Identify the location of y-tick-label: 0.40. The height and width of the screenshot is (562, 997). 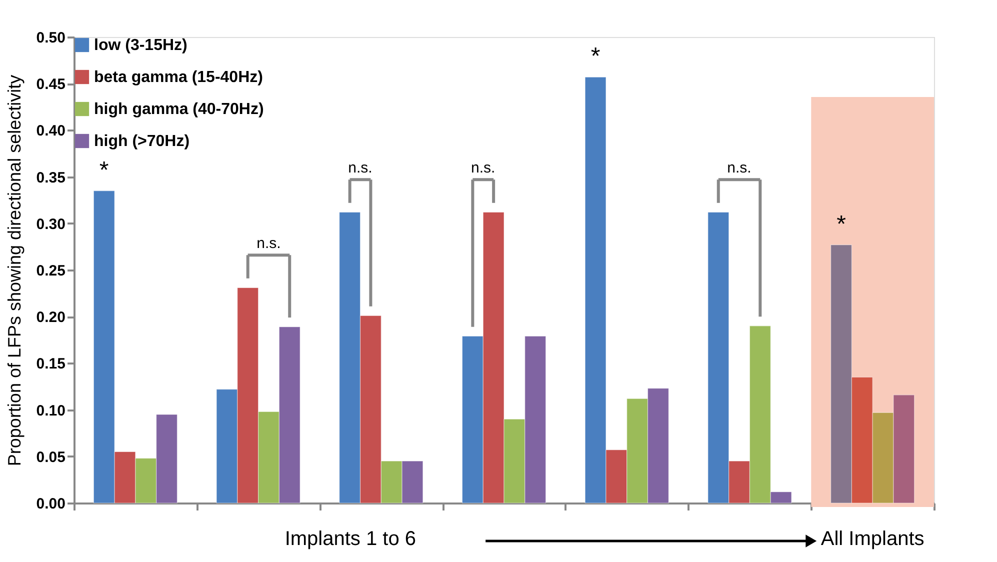
(51, 131).